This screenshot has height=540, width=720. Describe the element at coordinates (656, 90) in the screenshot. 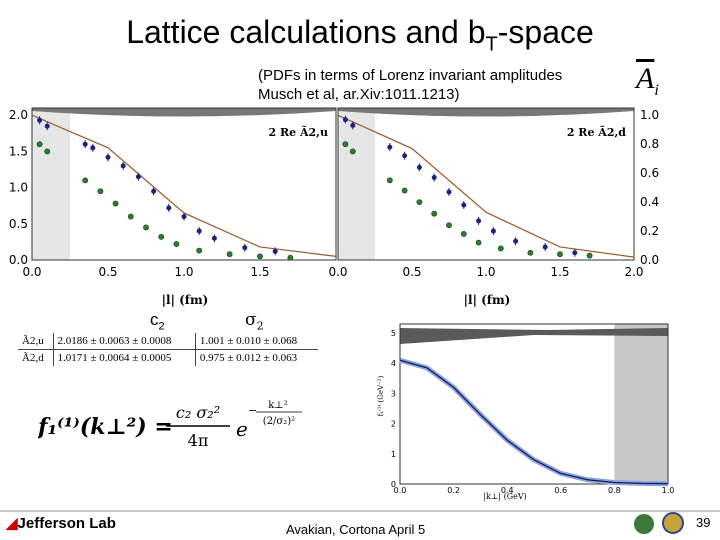

I see `amplitude-index: i` at that location.